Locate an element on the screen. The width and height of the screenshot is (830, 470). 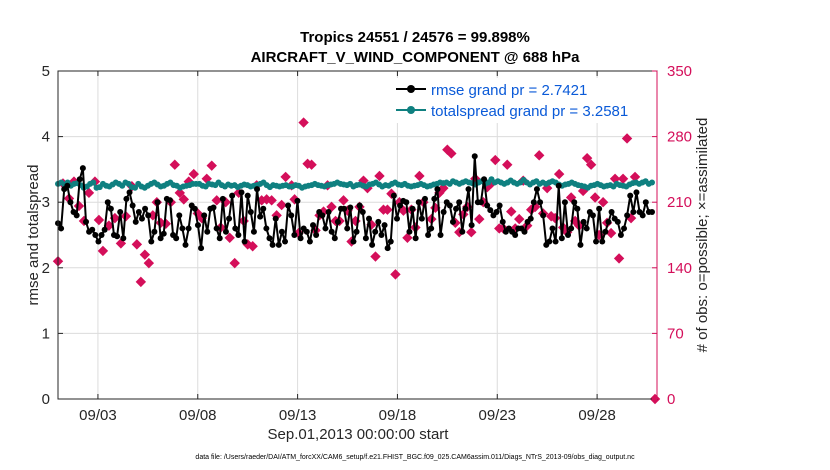
legend-marker-spread is located at coordinates (411, 110).